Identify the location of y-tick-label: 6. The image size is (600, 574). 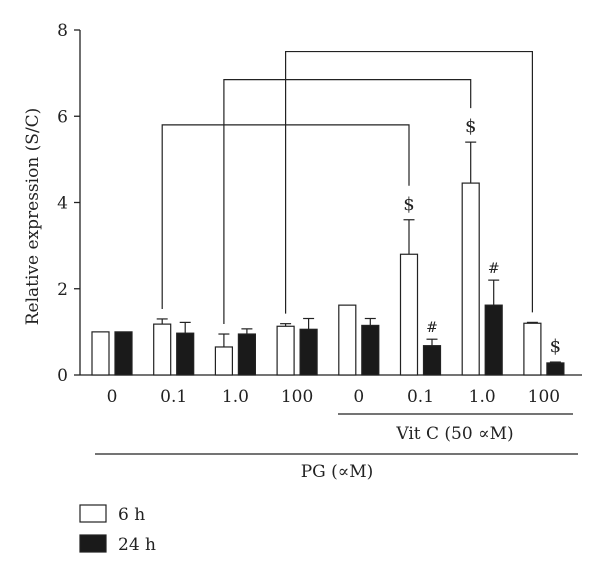
(62, 117).